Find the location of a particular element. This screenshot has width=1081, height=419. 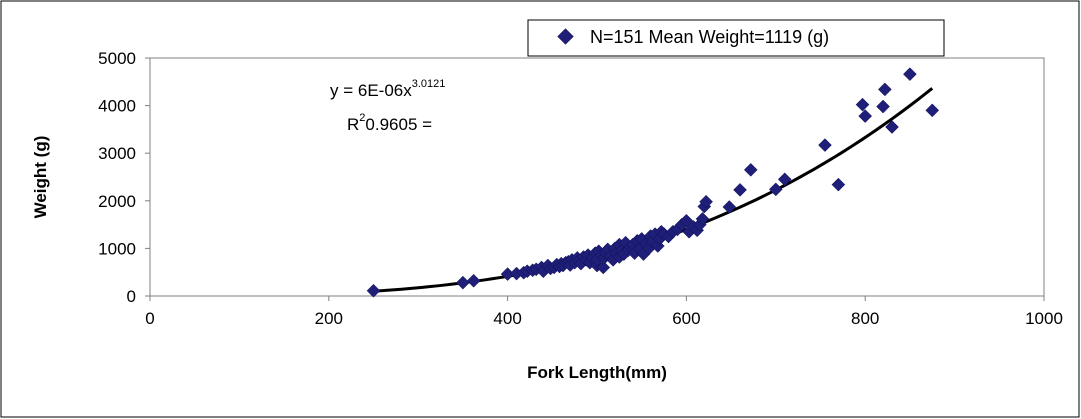

y-tick-label: 1000 is located at coordinates (117, 248).